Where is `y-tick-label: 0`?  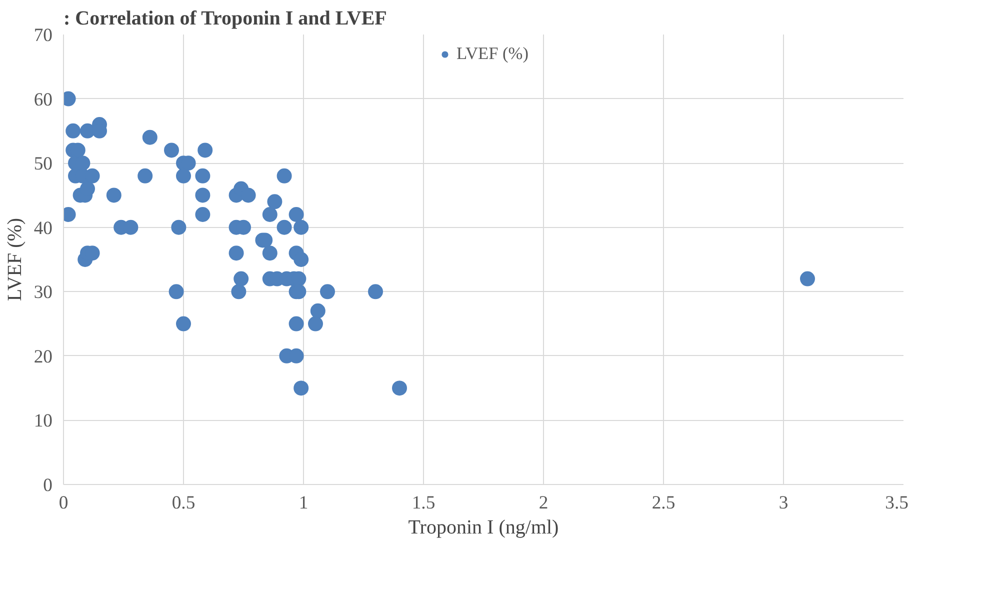 y-tick-label: 0 is located at coordinates (47, 485).